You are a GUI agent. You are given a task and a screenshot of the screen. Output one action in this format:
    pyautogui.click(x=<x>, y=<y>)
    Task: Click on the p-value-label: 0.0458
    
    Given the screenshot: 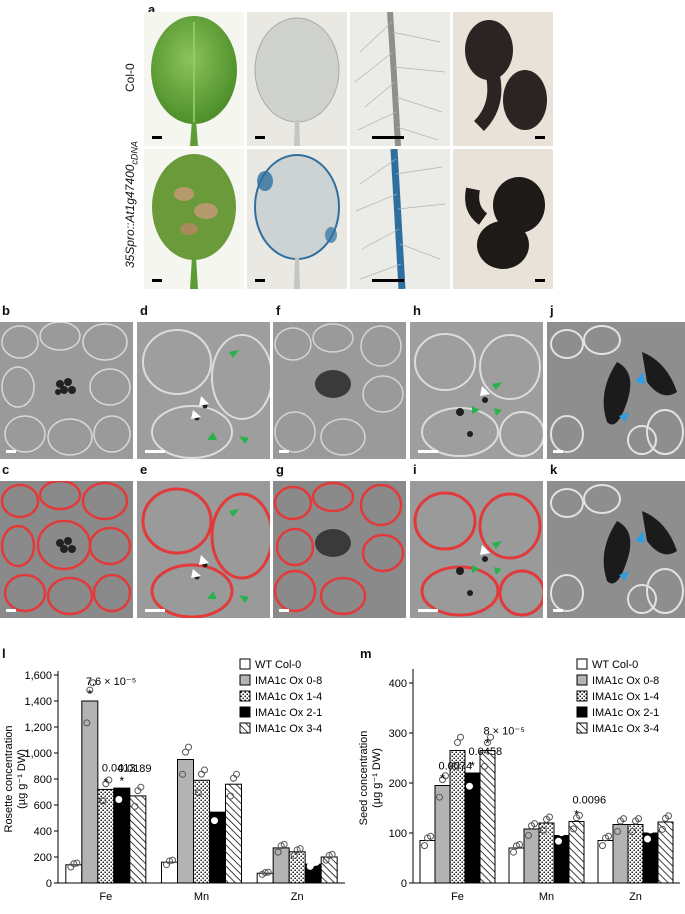 What is the action you would take?
    pyautogui.click(x=486, y=752)
    